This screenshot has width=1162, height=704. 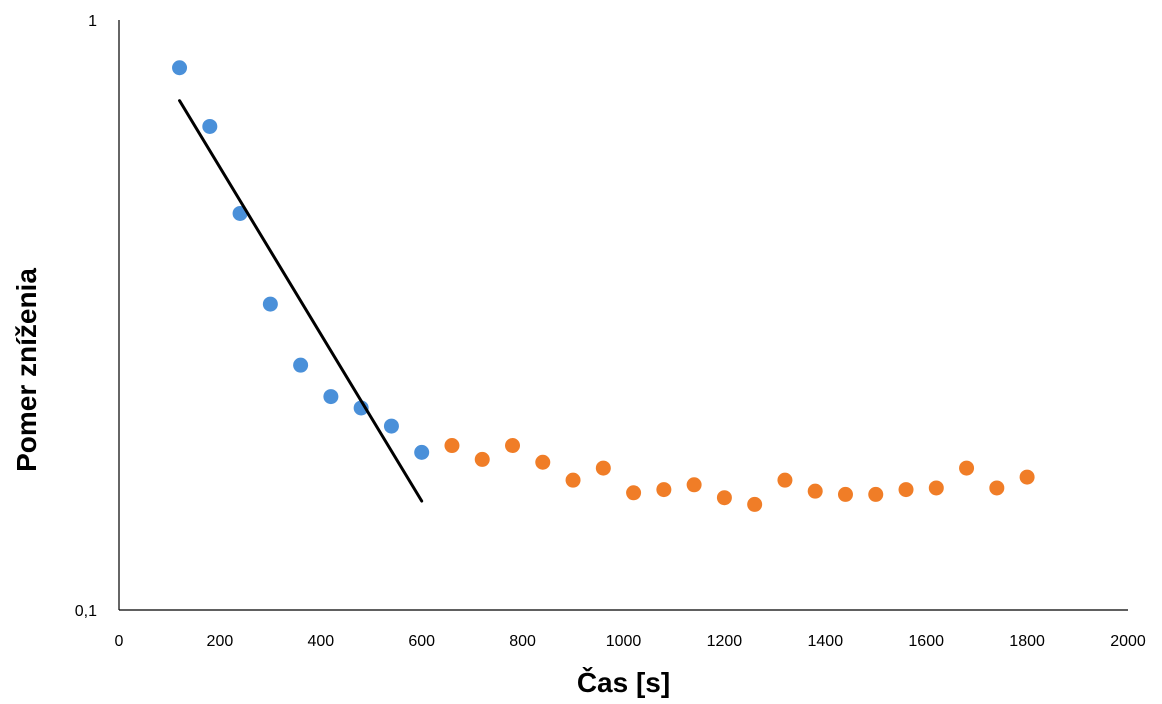 I want to click on x-axis-title: Čas [s], so click(x=623, y=682).